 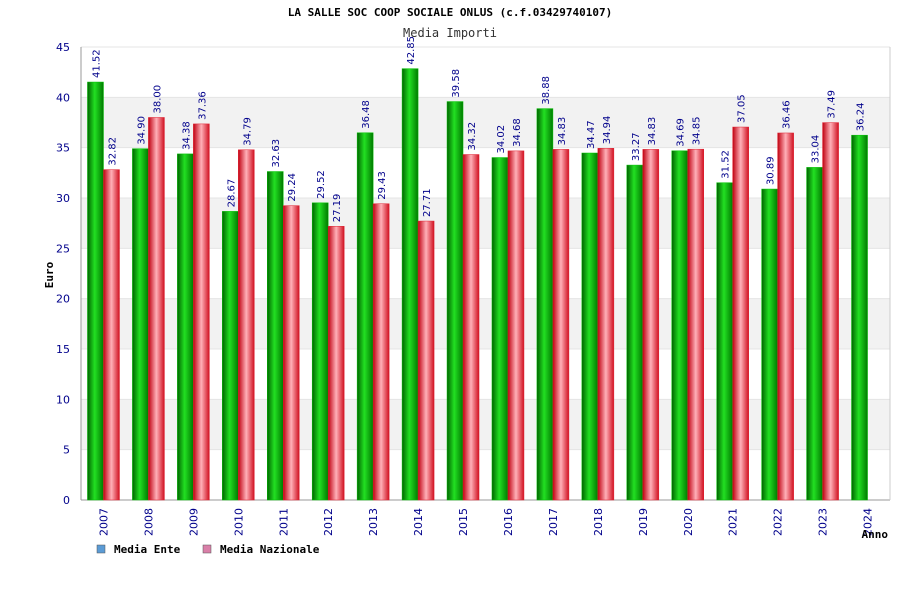 What do you see at coordinates (276, 153) in the screenshot?
I see `value-label: 32.63` at bounding box center [276, 153].